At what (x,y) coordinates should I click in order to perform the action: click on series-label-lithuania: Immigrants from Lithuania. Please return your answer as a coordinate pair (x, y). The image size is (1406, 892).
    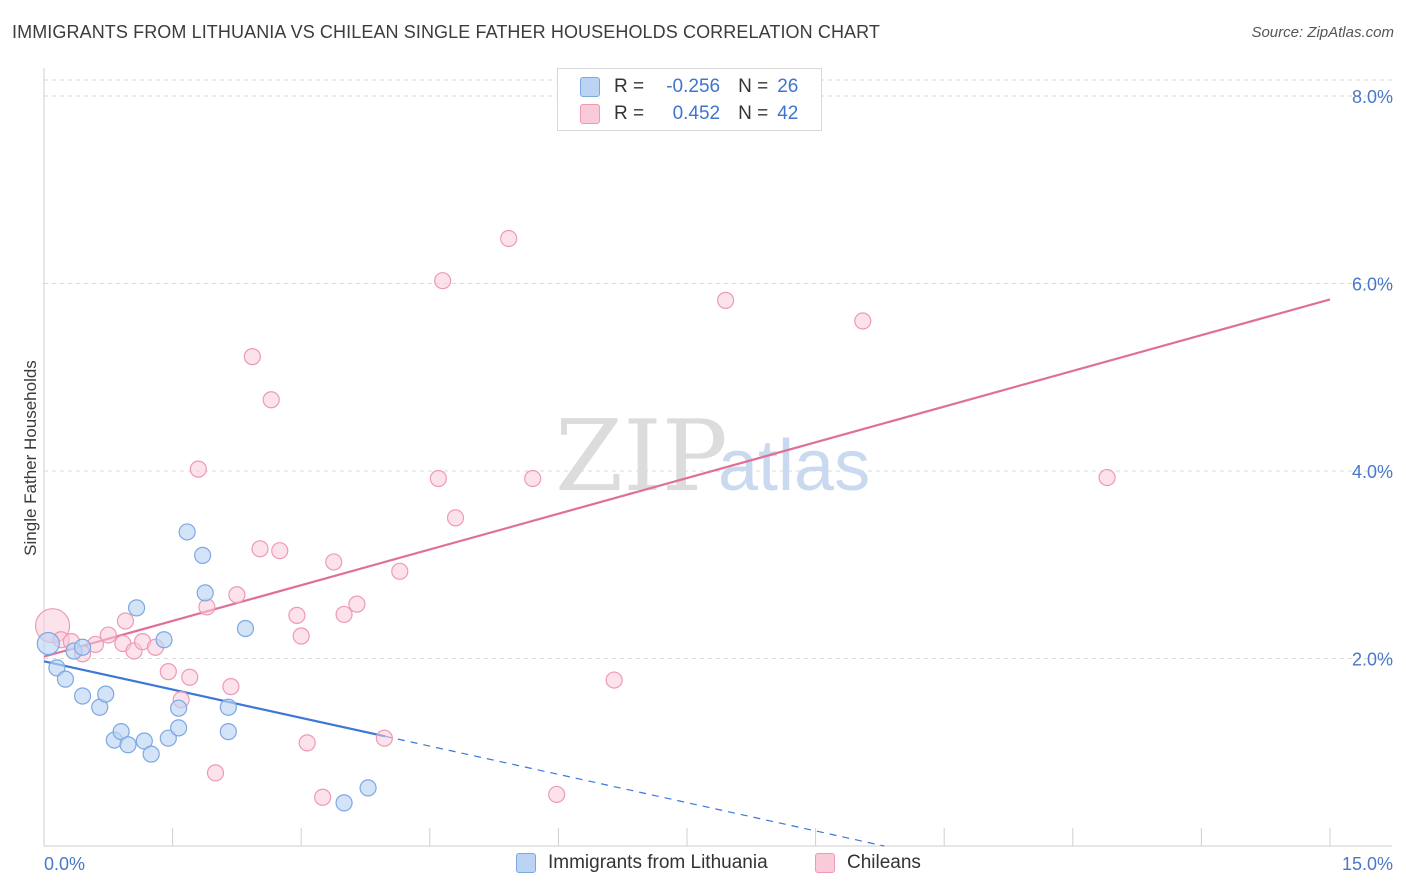
    Looking at the image, I should click on (658, 862).